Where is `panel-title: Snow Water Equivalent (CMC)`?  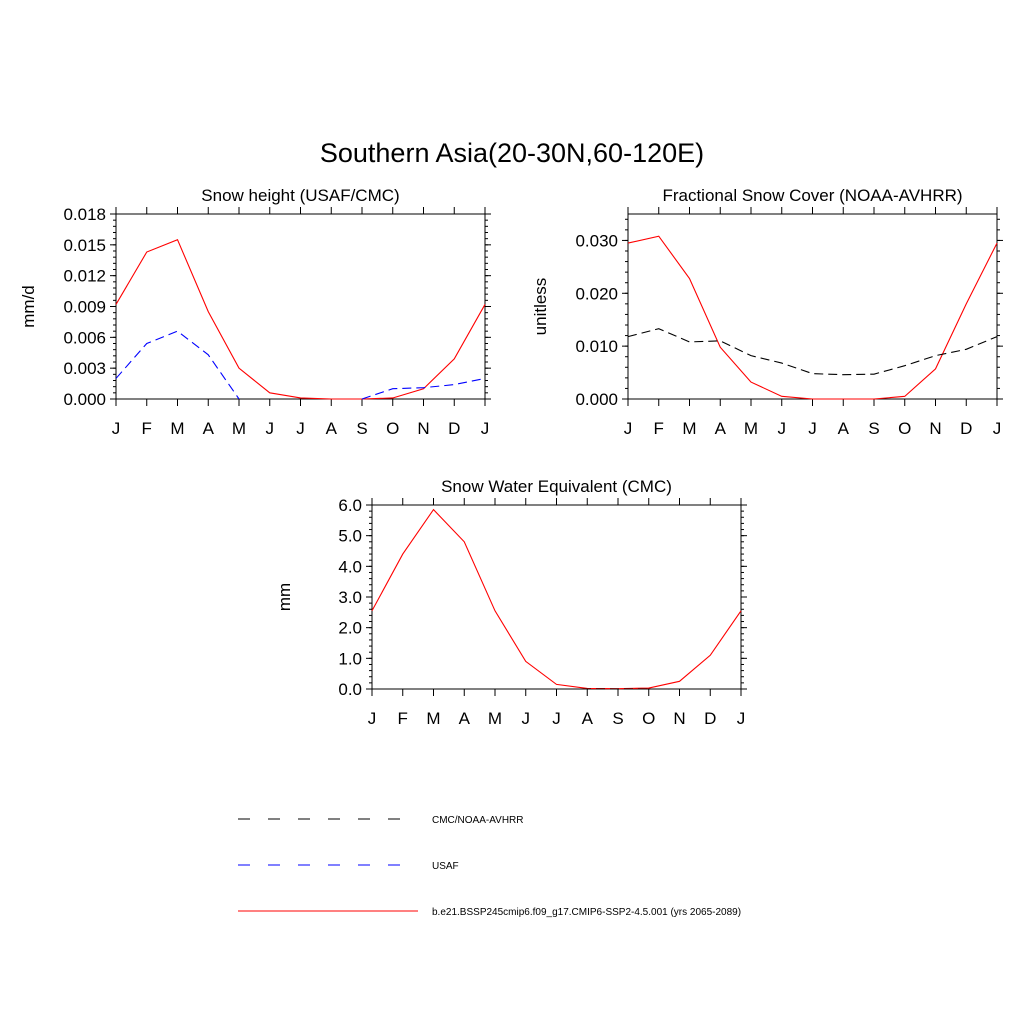
panel-title: Snow Water Equivalent (CMC) is located at coordinates (556, 486).